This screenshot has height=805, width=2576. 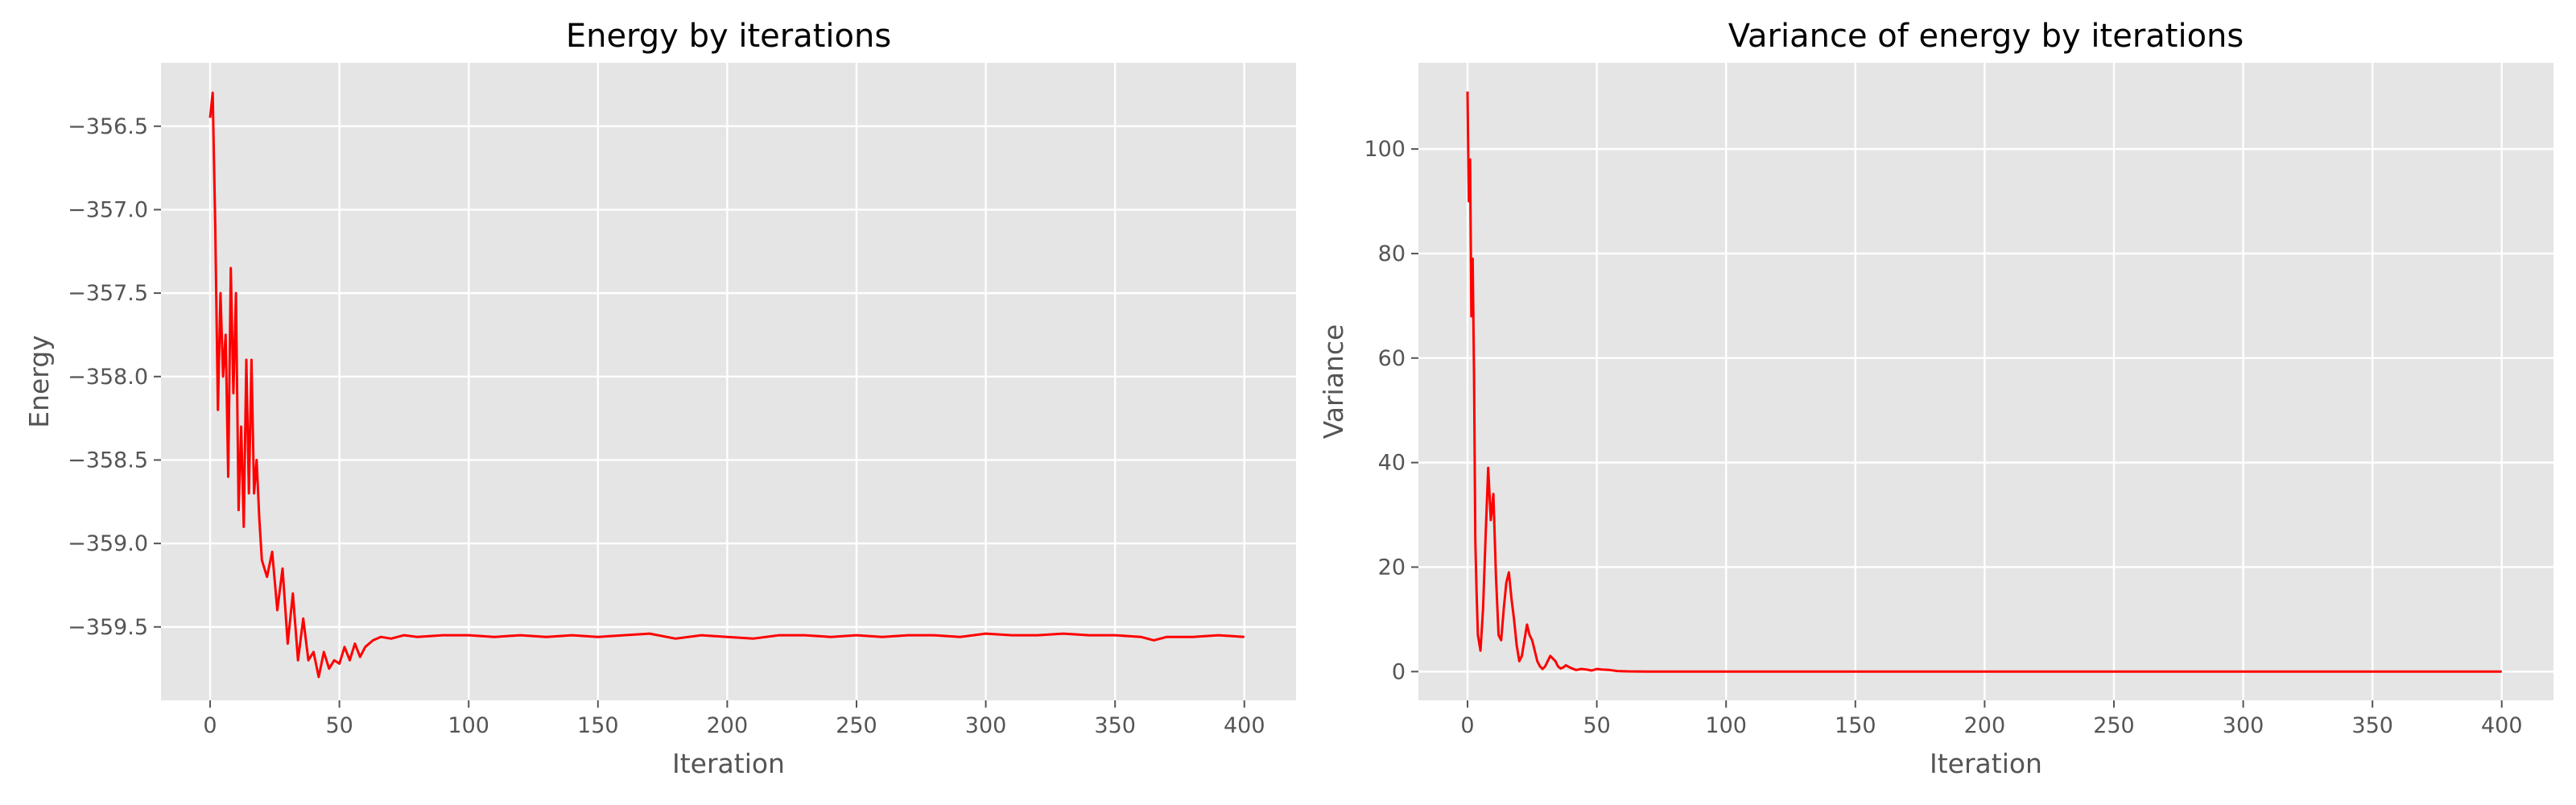 I want to click on variance-y-tick-label: 20, so click(x=1392, y=567).